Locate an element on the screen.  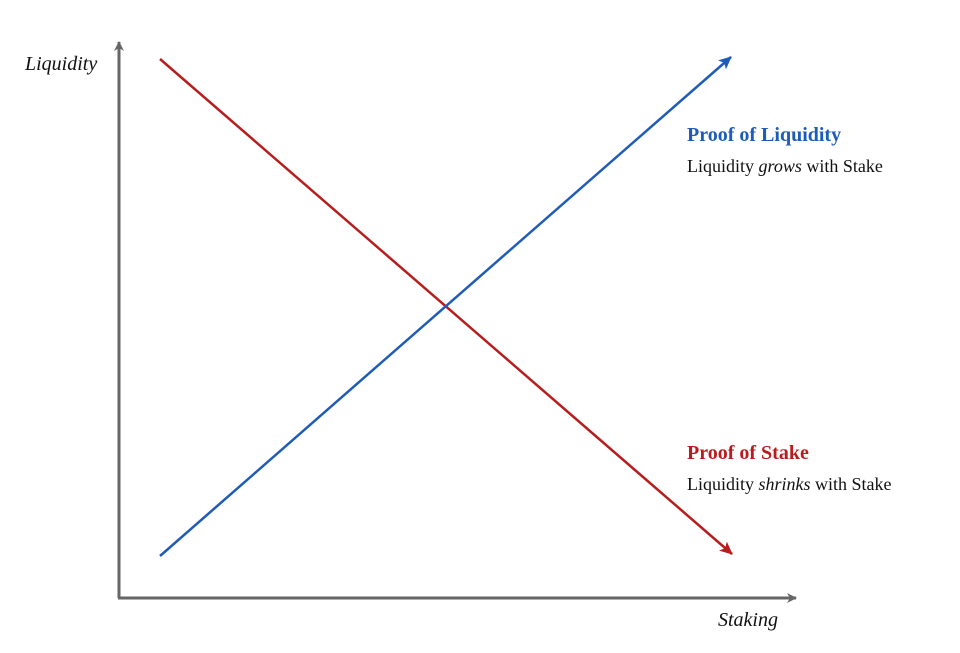
pos-desc-suffix: with Stake is located at coordinates (851, 484).